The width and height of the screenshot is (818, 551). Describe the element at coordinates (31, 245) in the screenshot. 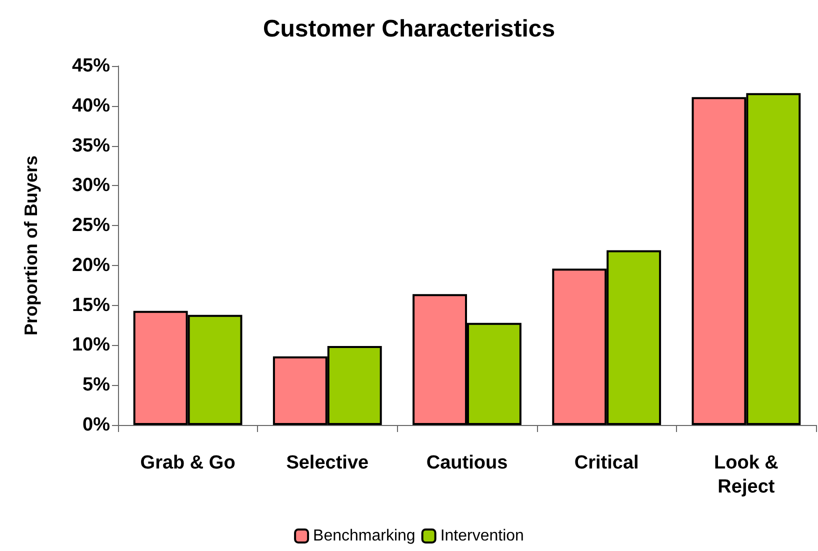

I see `y-axis-title: Proportion of Buyers` at that location.